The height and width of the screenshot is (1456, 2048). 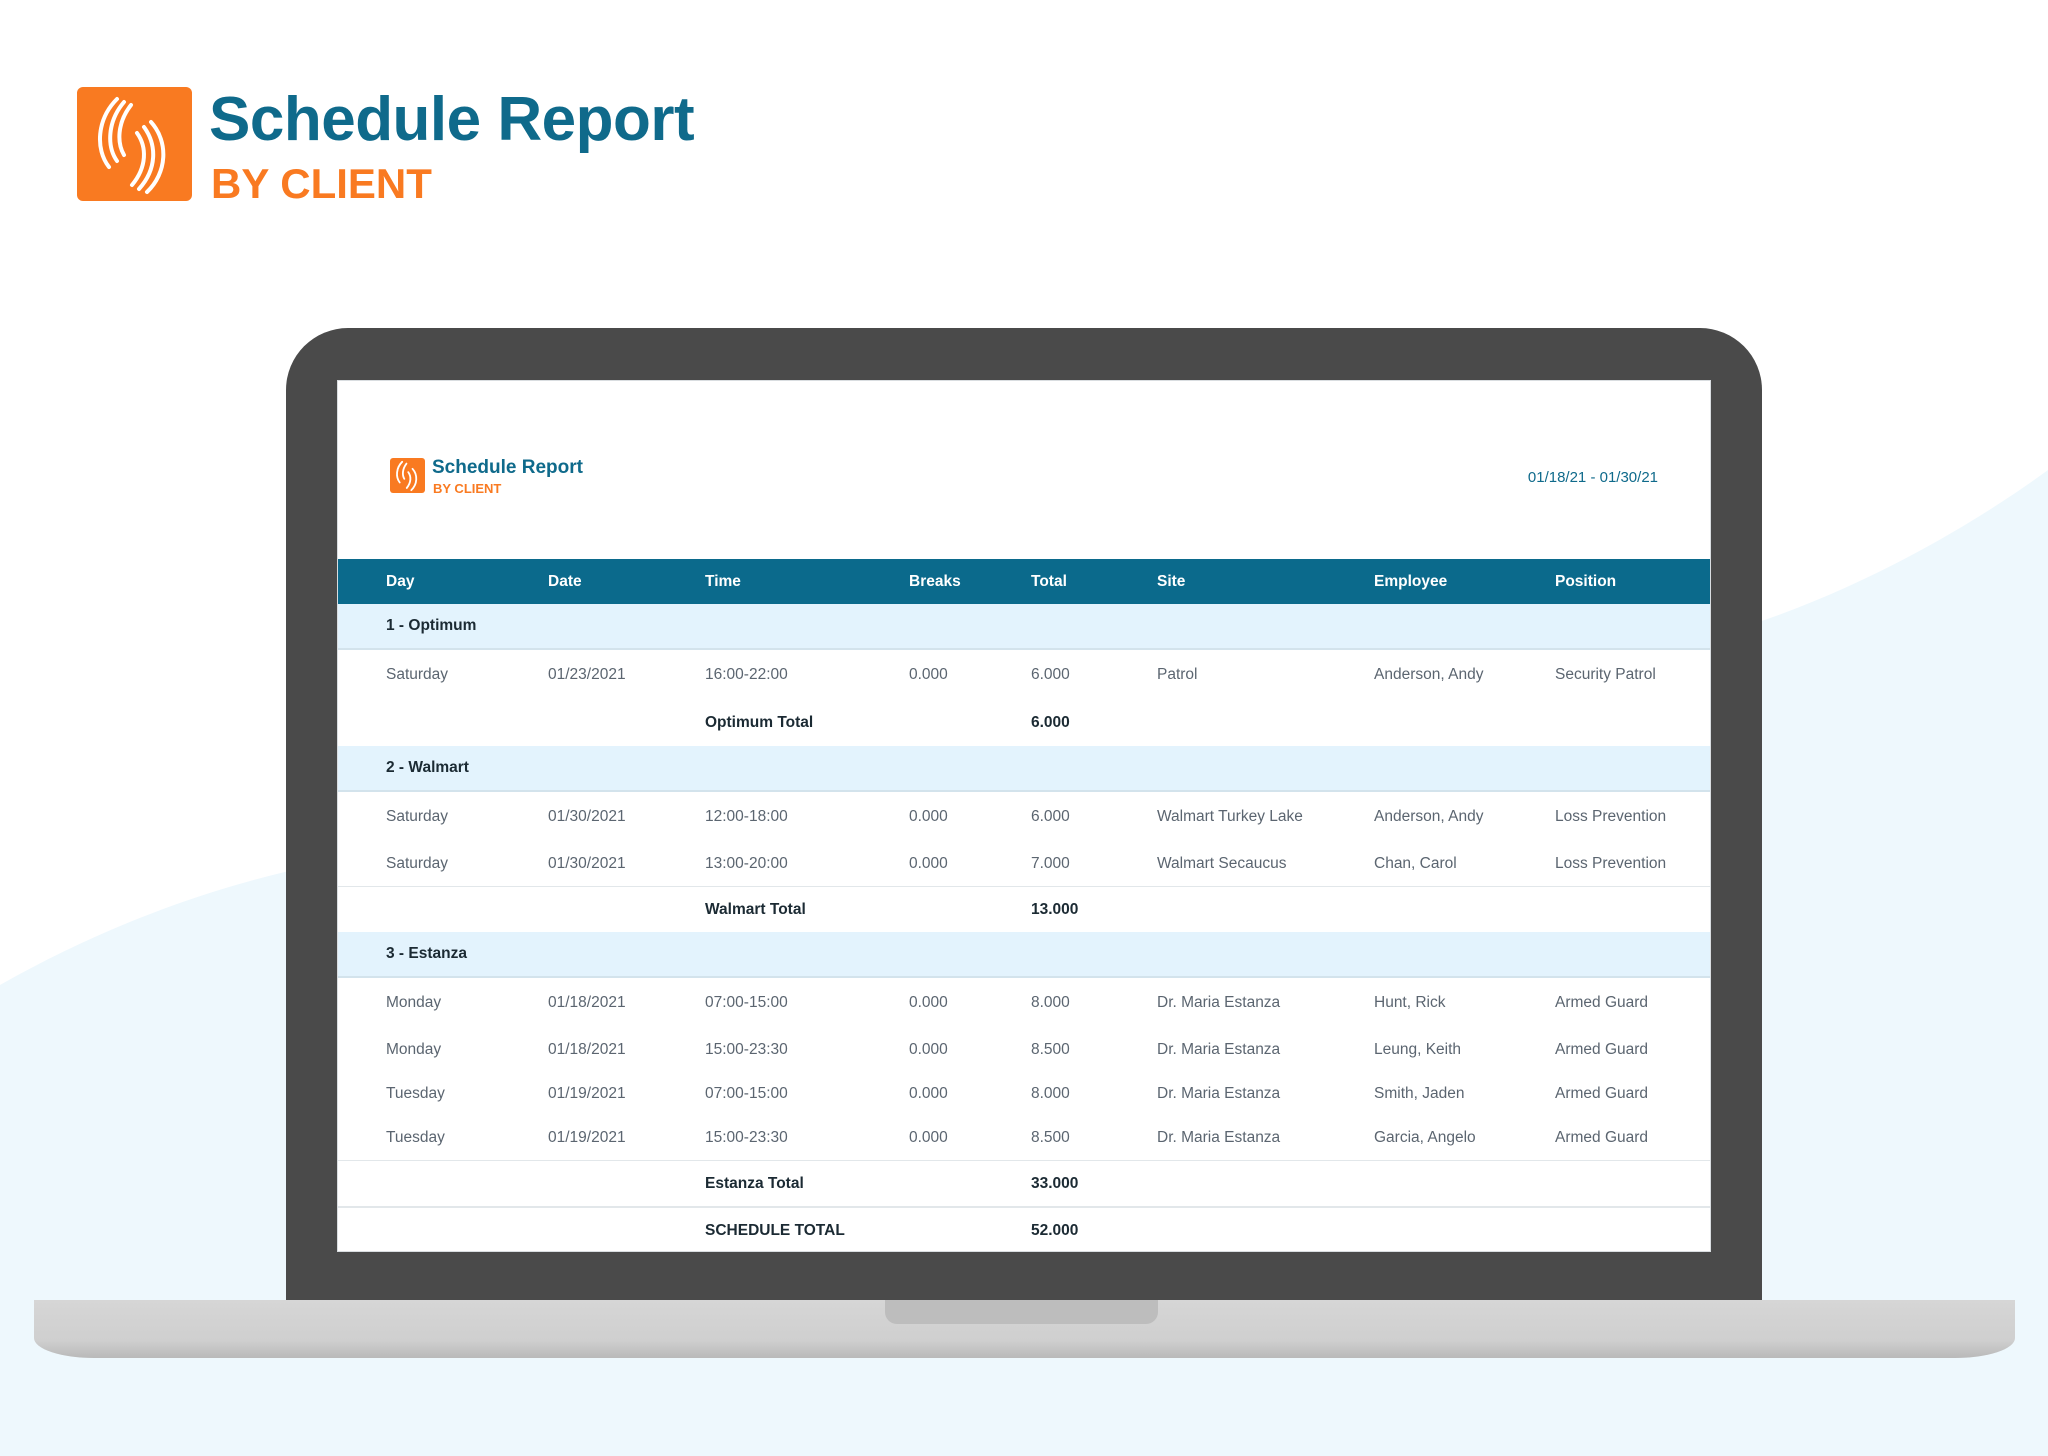 What do you see at coordinates (1586, 581) in the screenshot?
I see `column-header-position: Position` at bounding box center [1586, 581].